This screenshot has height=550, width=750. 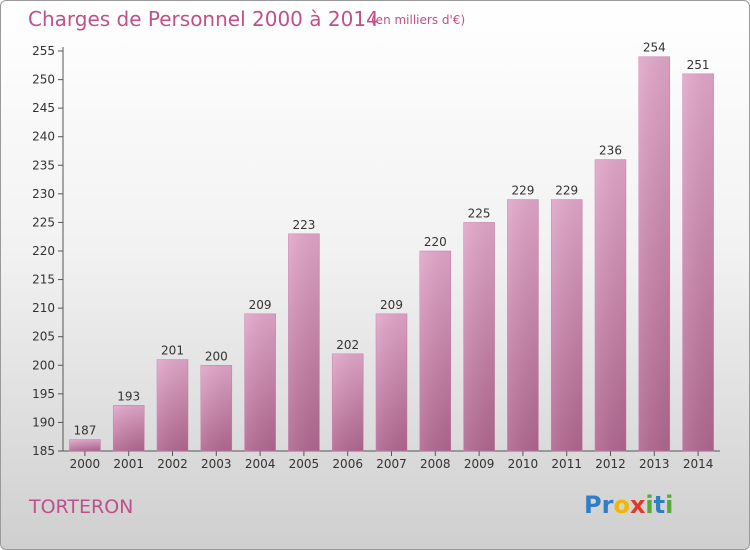 I want to click on x-tick-label: 2002, so click(x=172, y=464).